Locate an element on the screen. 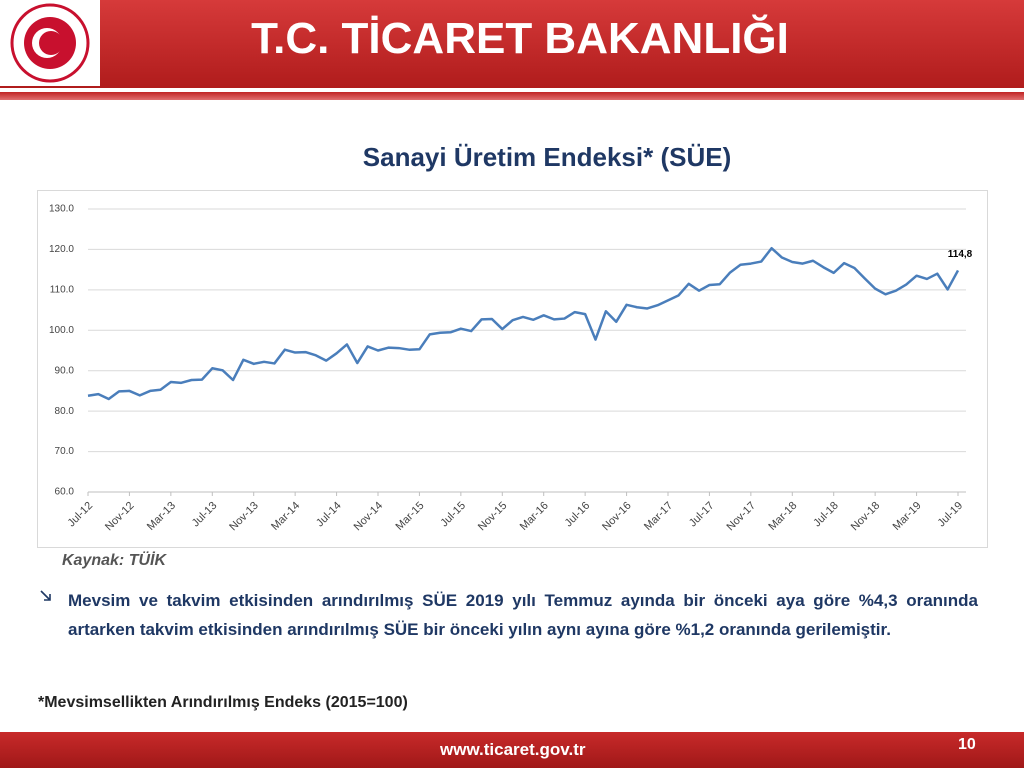 Image resolution: width=1024 pixels, height=768 pixels. header-title: T.C. TİCARET BAKANLIĞI is located at coordinates (520, 38).